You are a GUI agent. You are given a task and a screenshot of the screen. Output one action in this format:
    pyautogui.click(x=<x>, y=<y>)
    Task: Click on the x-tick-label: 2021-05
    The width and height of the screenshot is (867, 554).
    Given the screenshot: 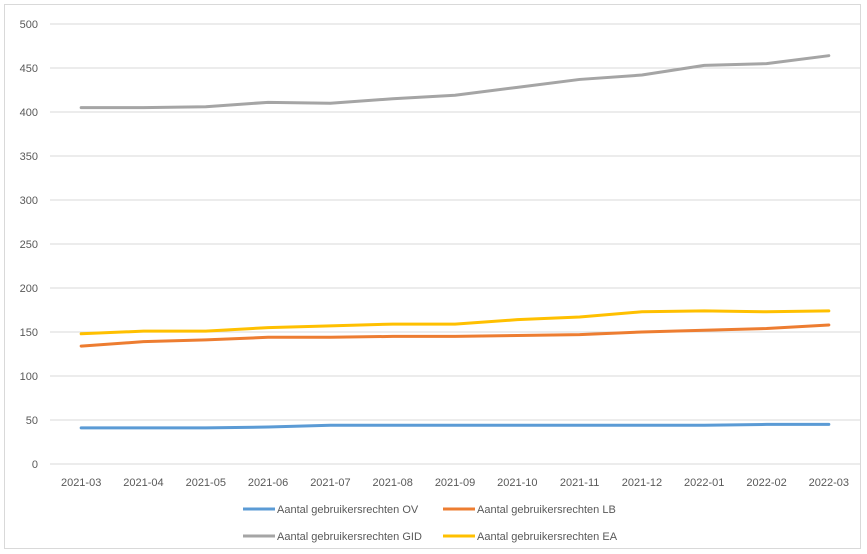 What is the action you would take?
    pyautogui.click(x=206, y=483)
    